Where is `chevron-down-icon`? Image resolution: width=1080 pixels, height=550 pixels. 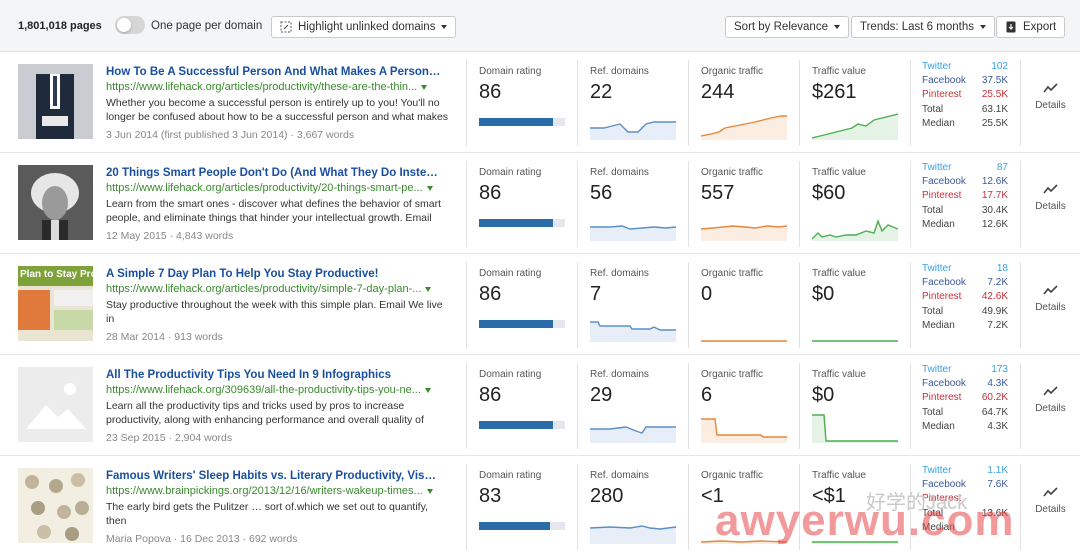 chevron-down-icon is located at coordinates (444, 27).